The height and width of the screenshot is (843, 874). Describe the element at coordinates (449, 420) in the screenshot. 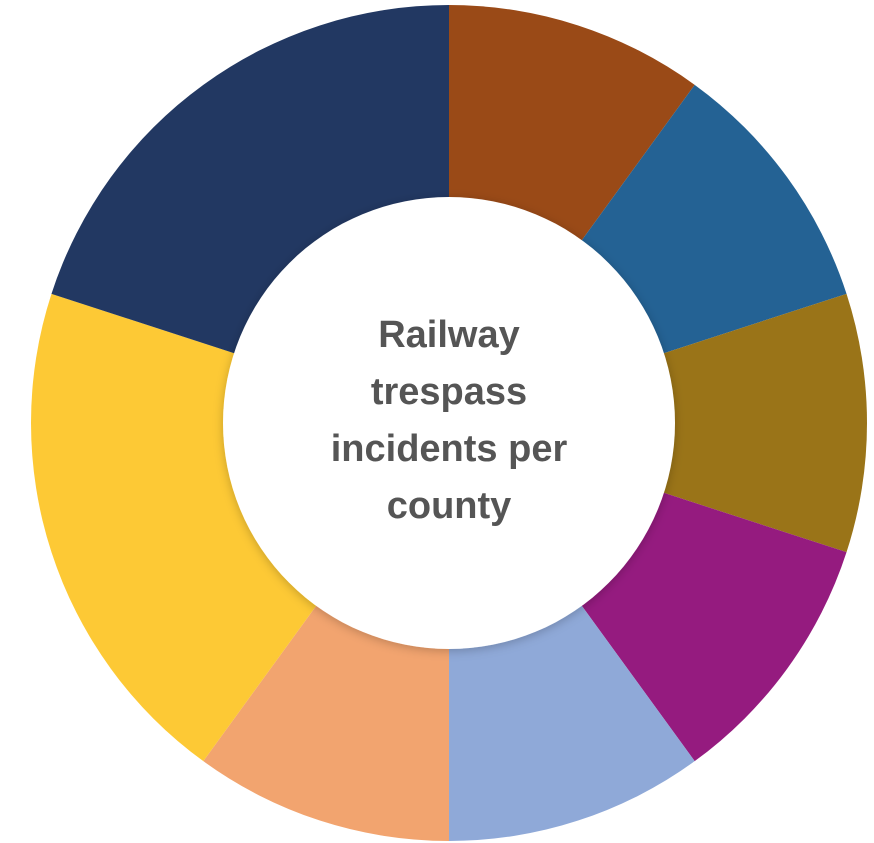

I see `chart-title: Railway trespass incidents per county` at that location.